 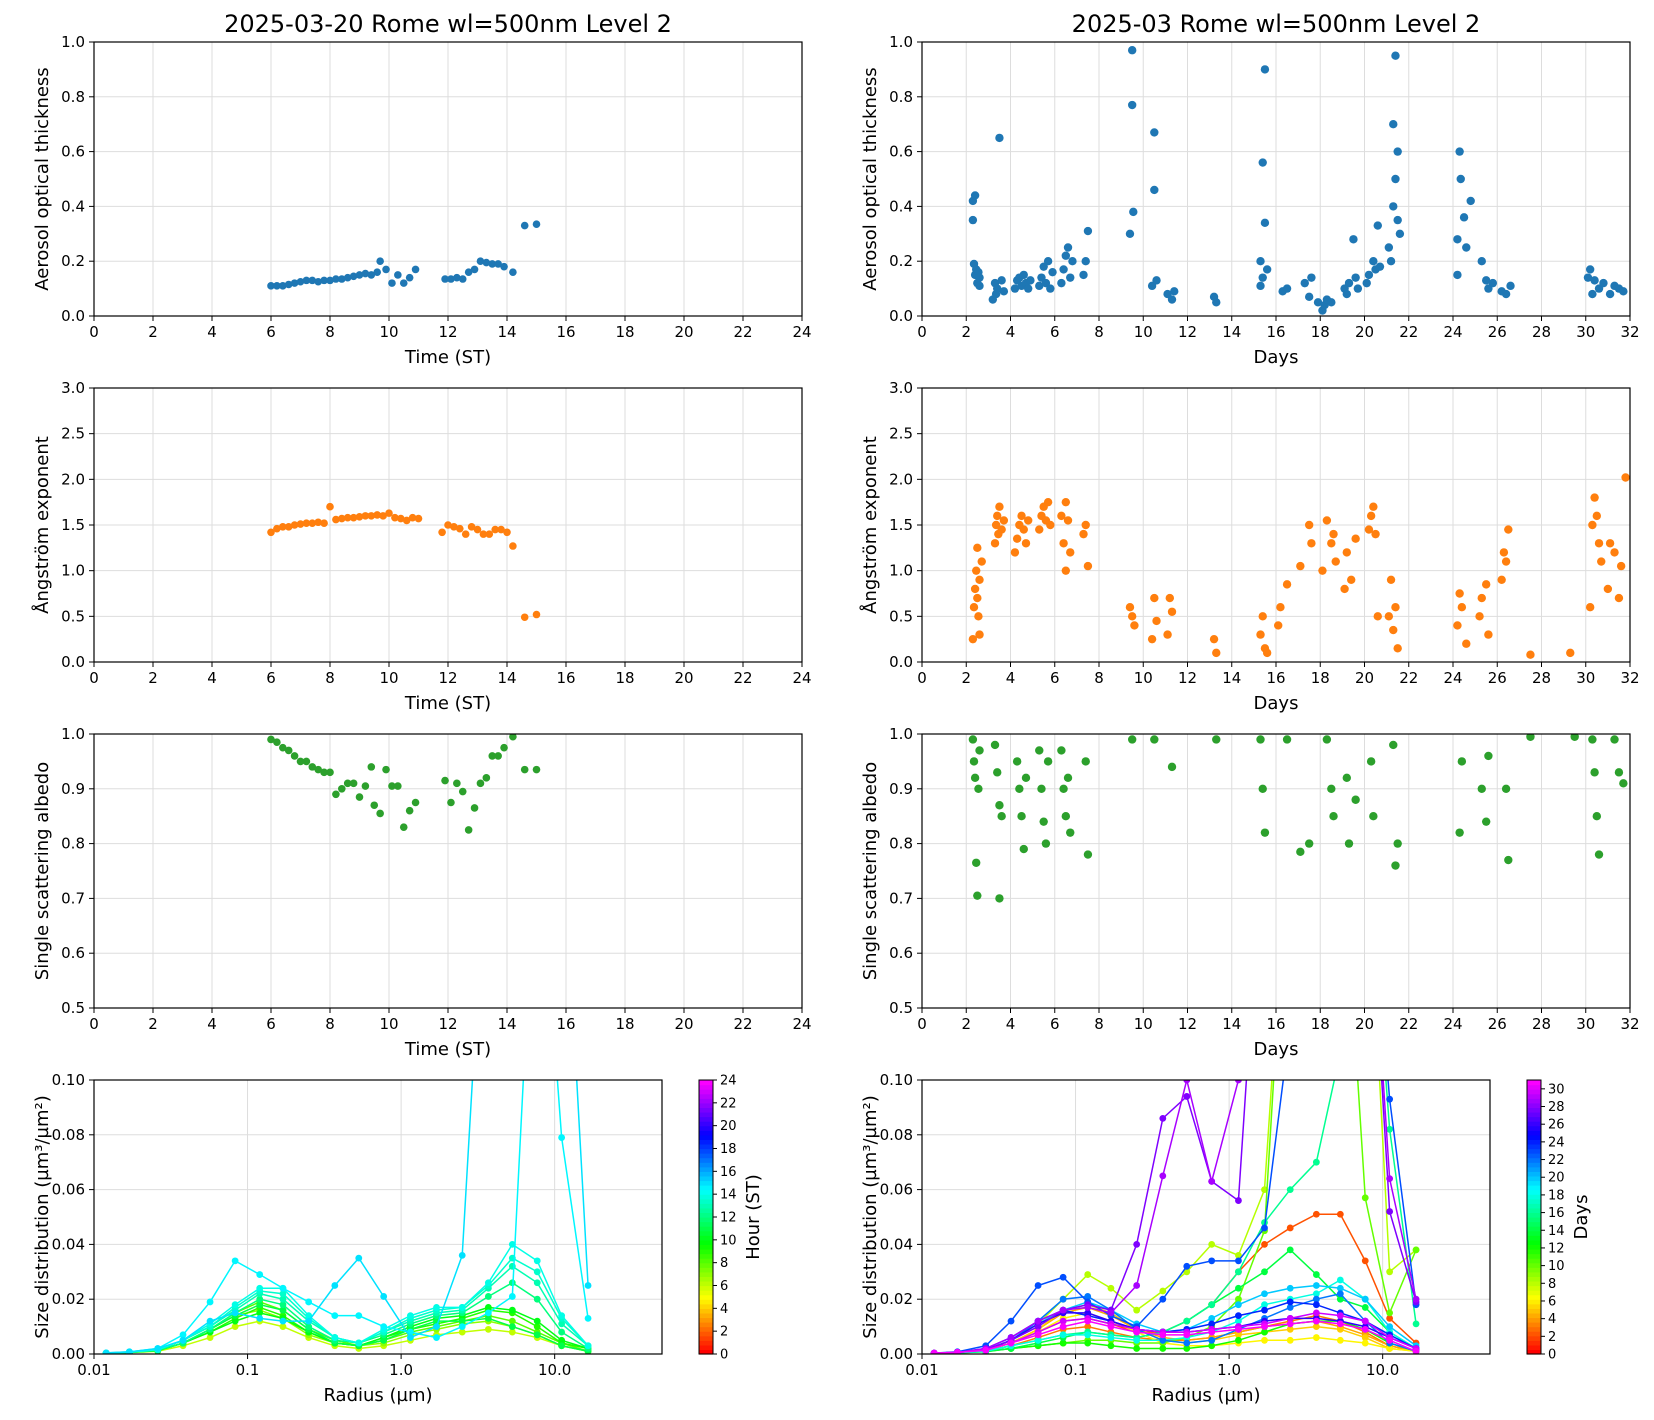 I want to click on y-axis-label: Single scattering albedo, so click(x=42, y=871).